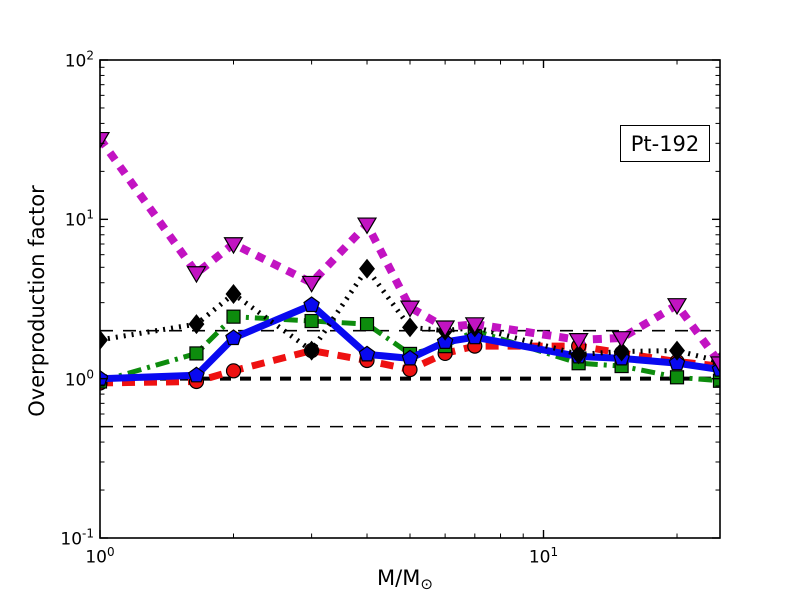 The width and height of the screenshot is (800, 600). What do you see at coordinates (77, 538) in the screenshot?
I see `y-tick-label-10e-1: 10⁻¹` at bounding box center [77, 538].